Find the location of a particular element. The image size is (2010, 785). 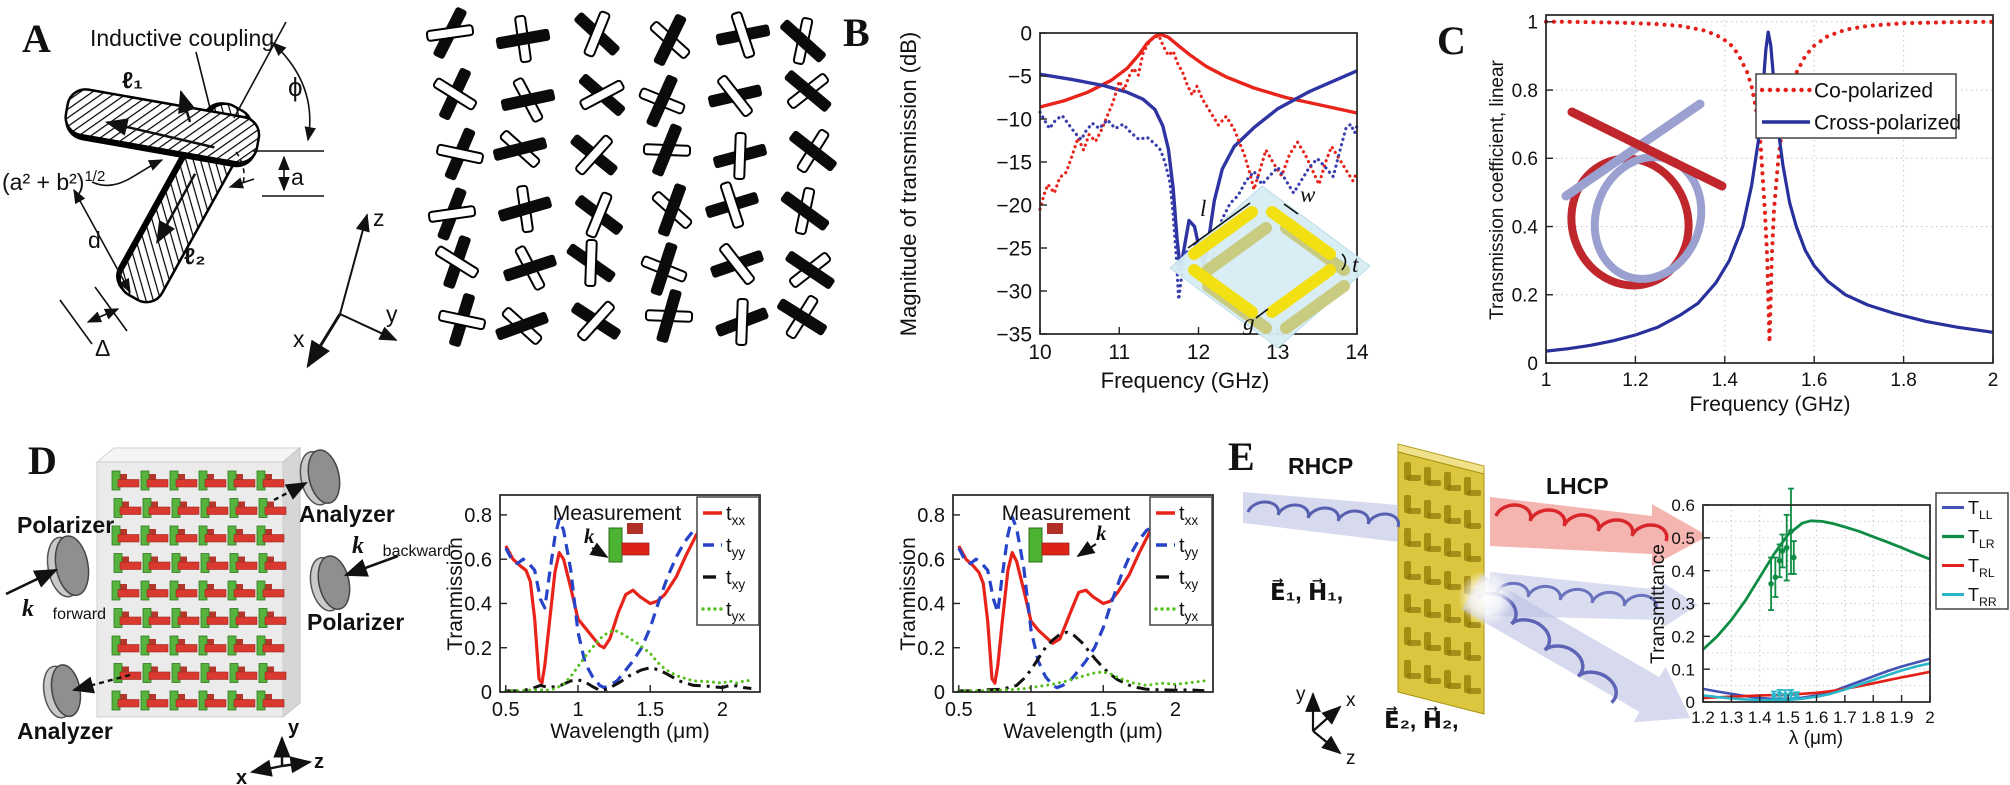

e-xlabel: λ (μm) is located at coordinates (1816, 738).